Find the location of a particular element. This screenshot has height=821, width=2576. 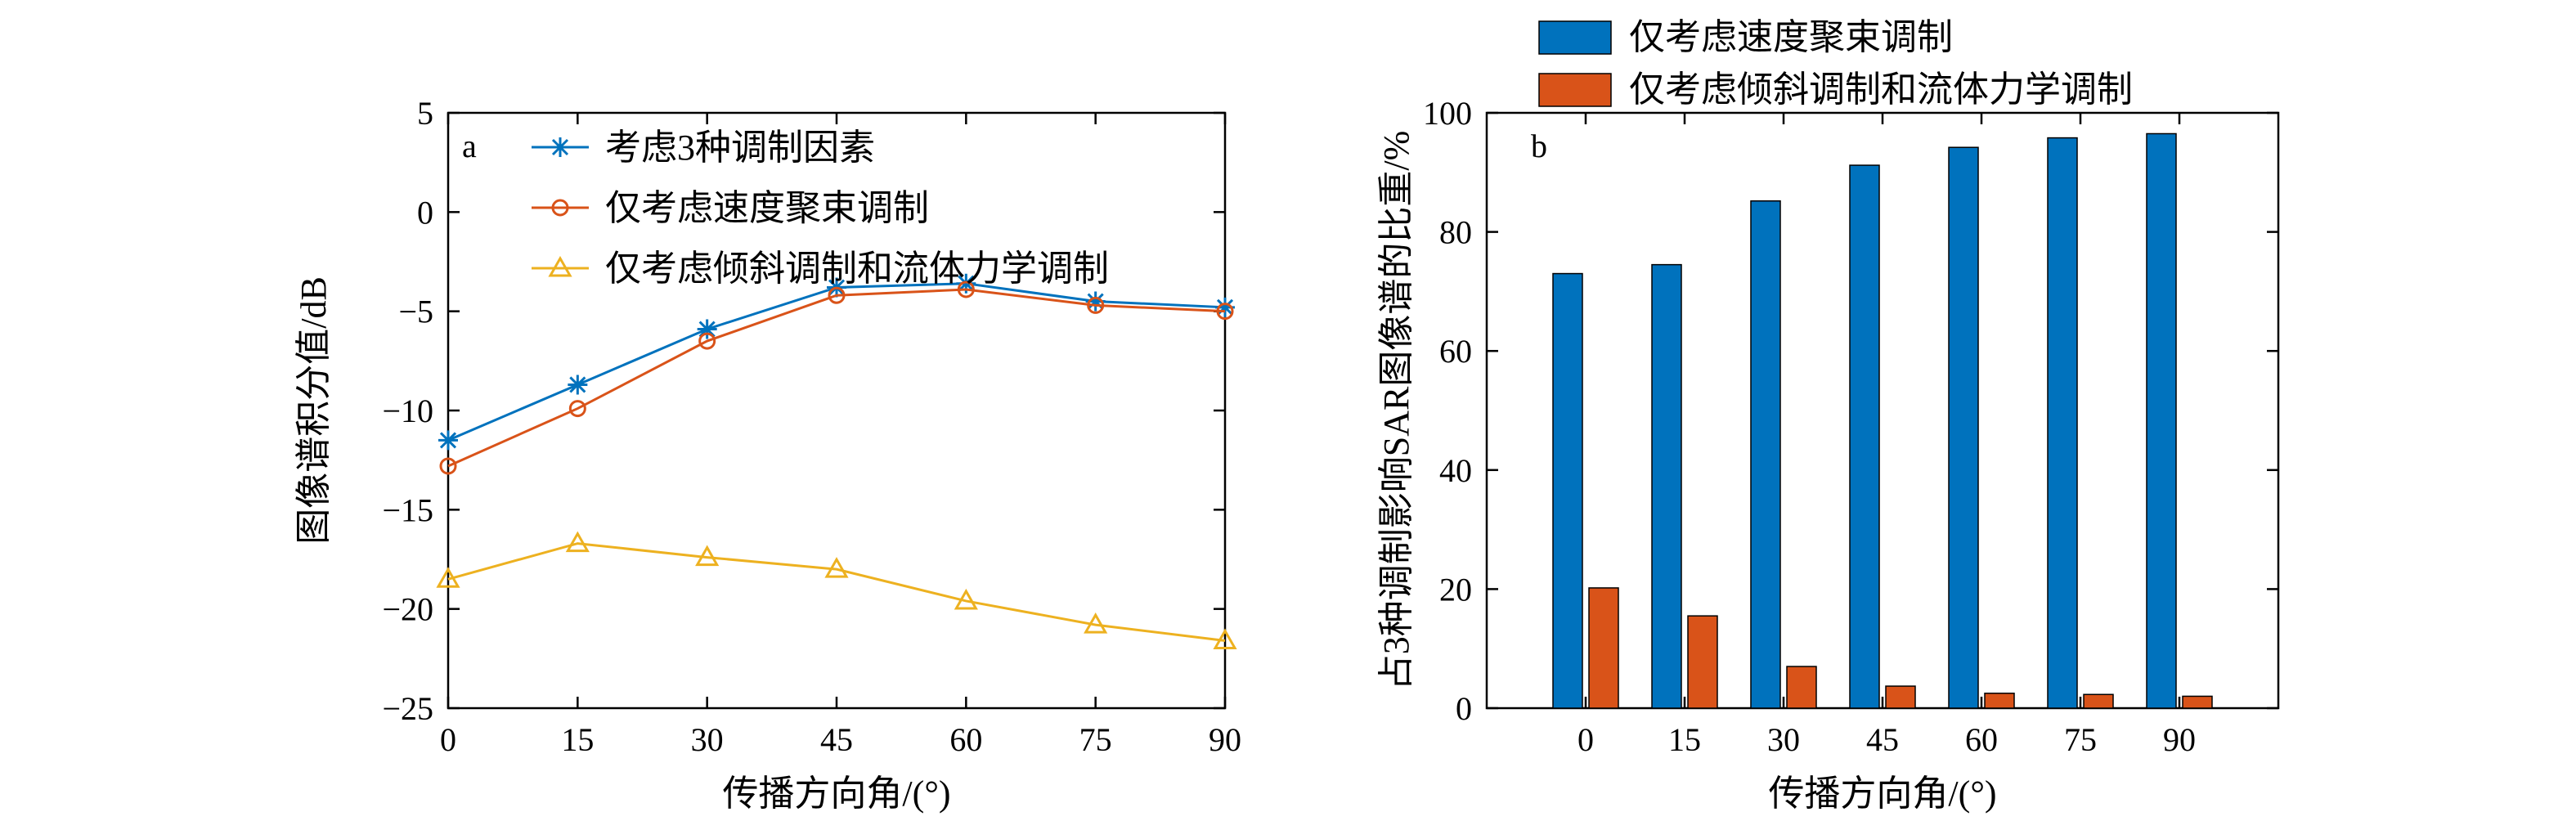

y-tick-label: −15 is located at coordinates (408, 510).